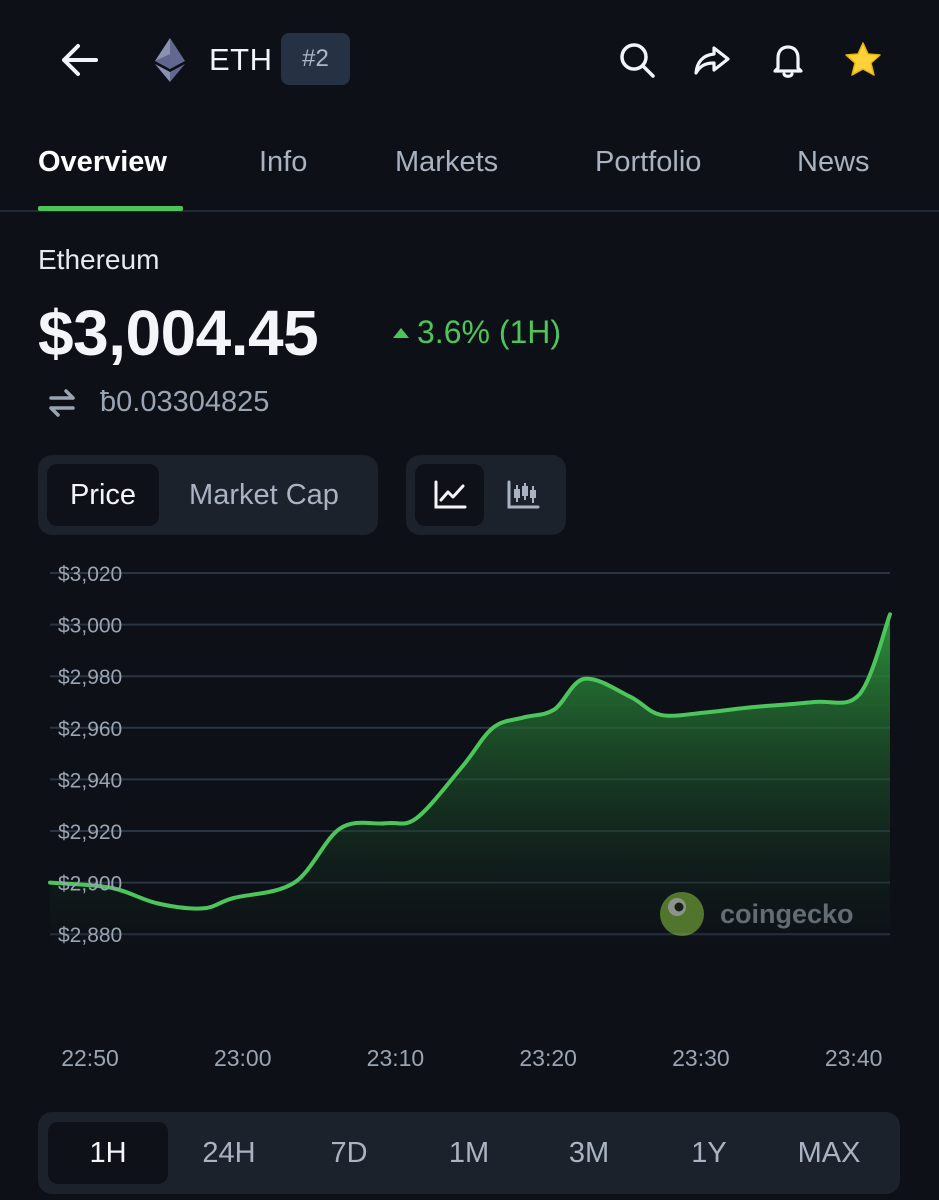 Image resolution: width=939 pixels, height=1200 pixels. I want to click on coin-symbol: ETH, so click(241, 59).